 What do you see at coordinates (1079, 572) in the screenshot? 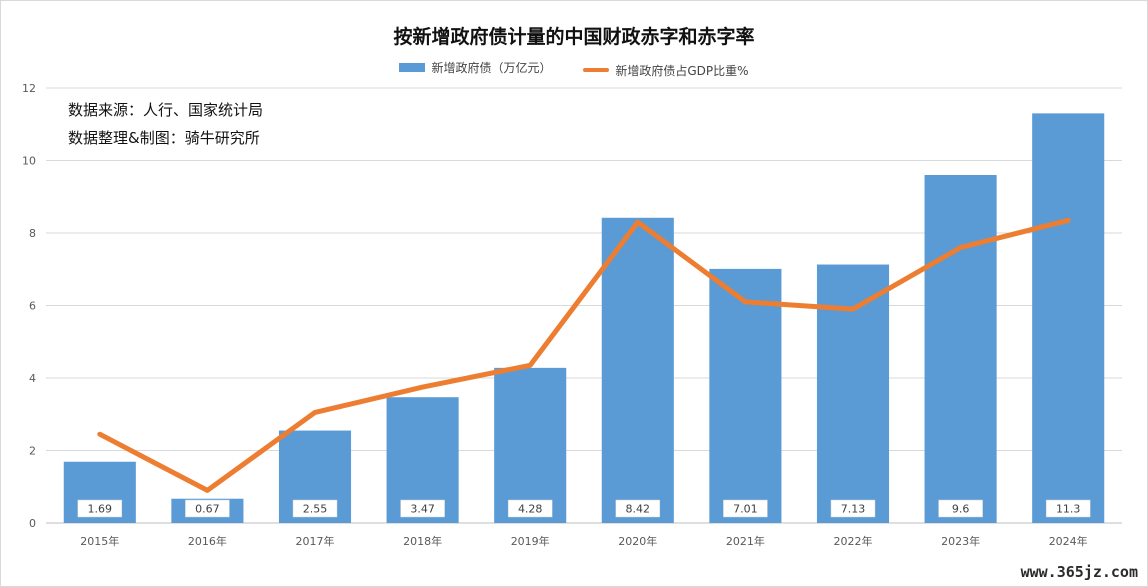
I see `watermark: www.365jz.com` at bounding box center [1079, 572].